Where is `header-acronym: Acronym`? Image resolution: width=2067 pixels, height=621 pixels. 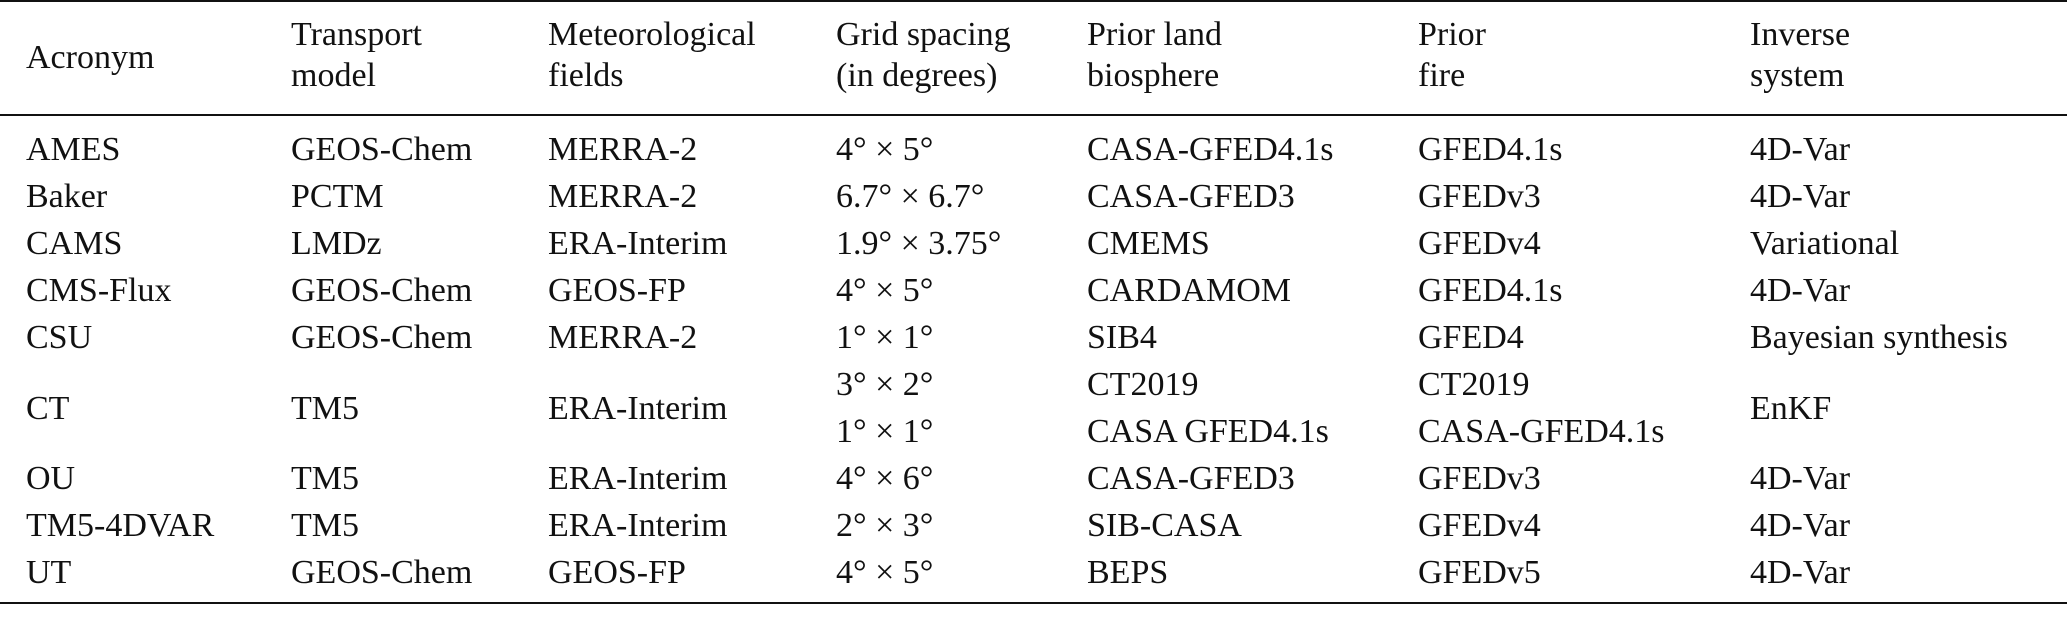
header-acronym: Acronym is located at coordinates (132, 58).